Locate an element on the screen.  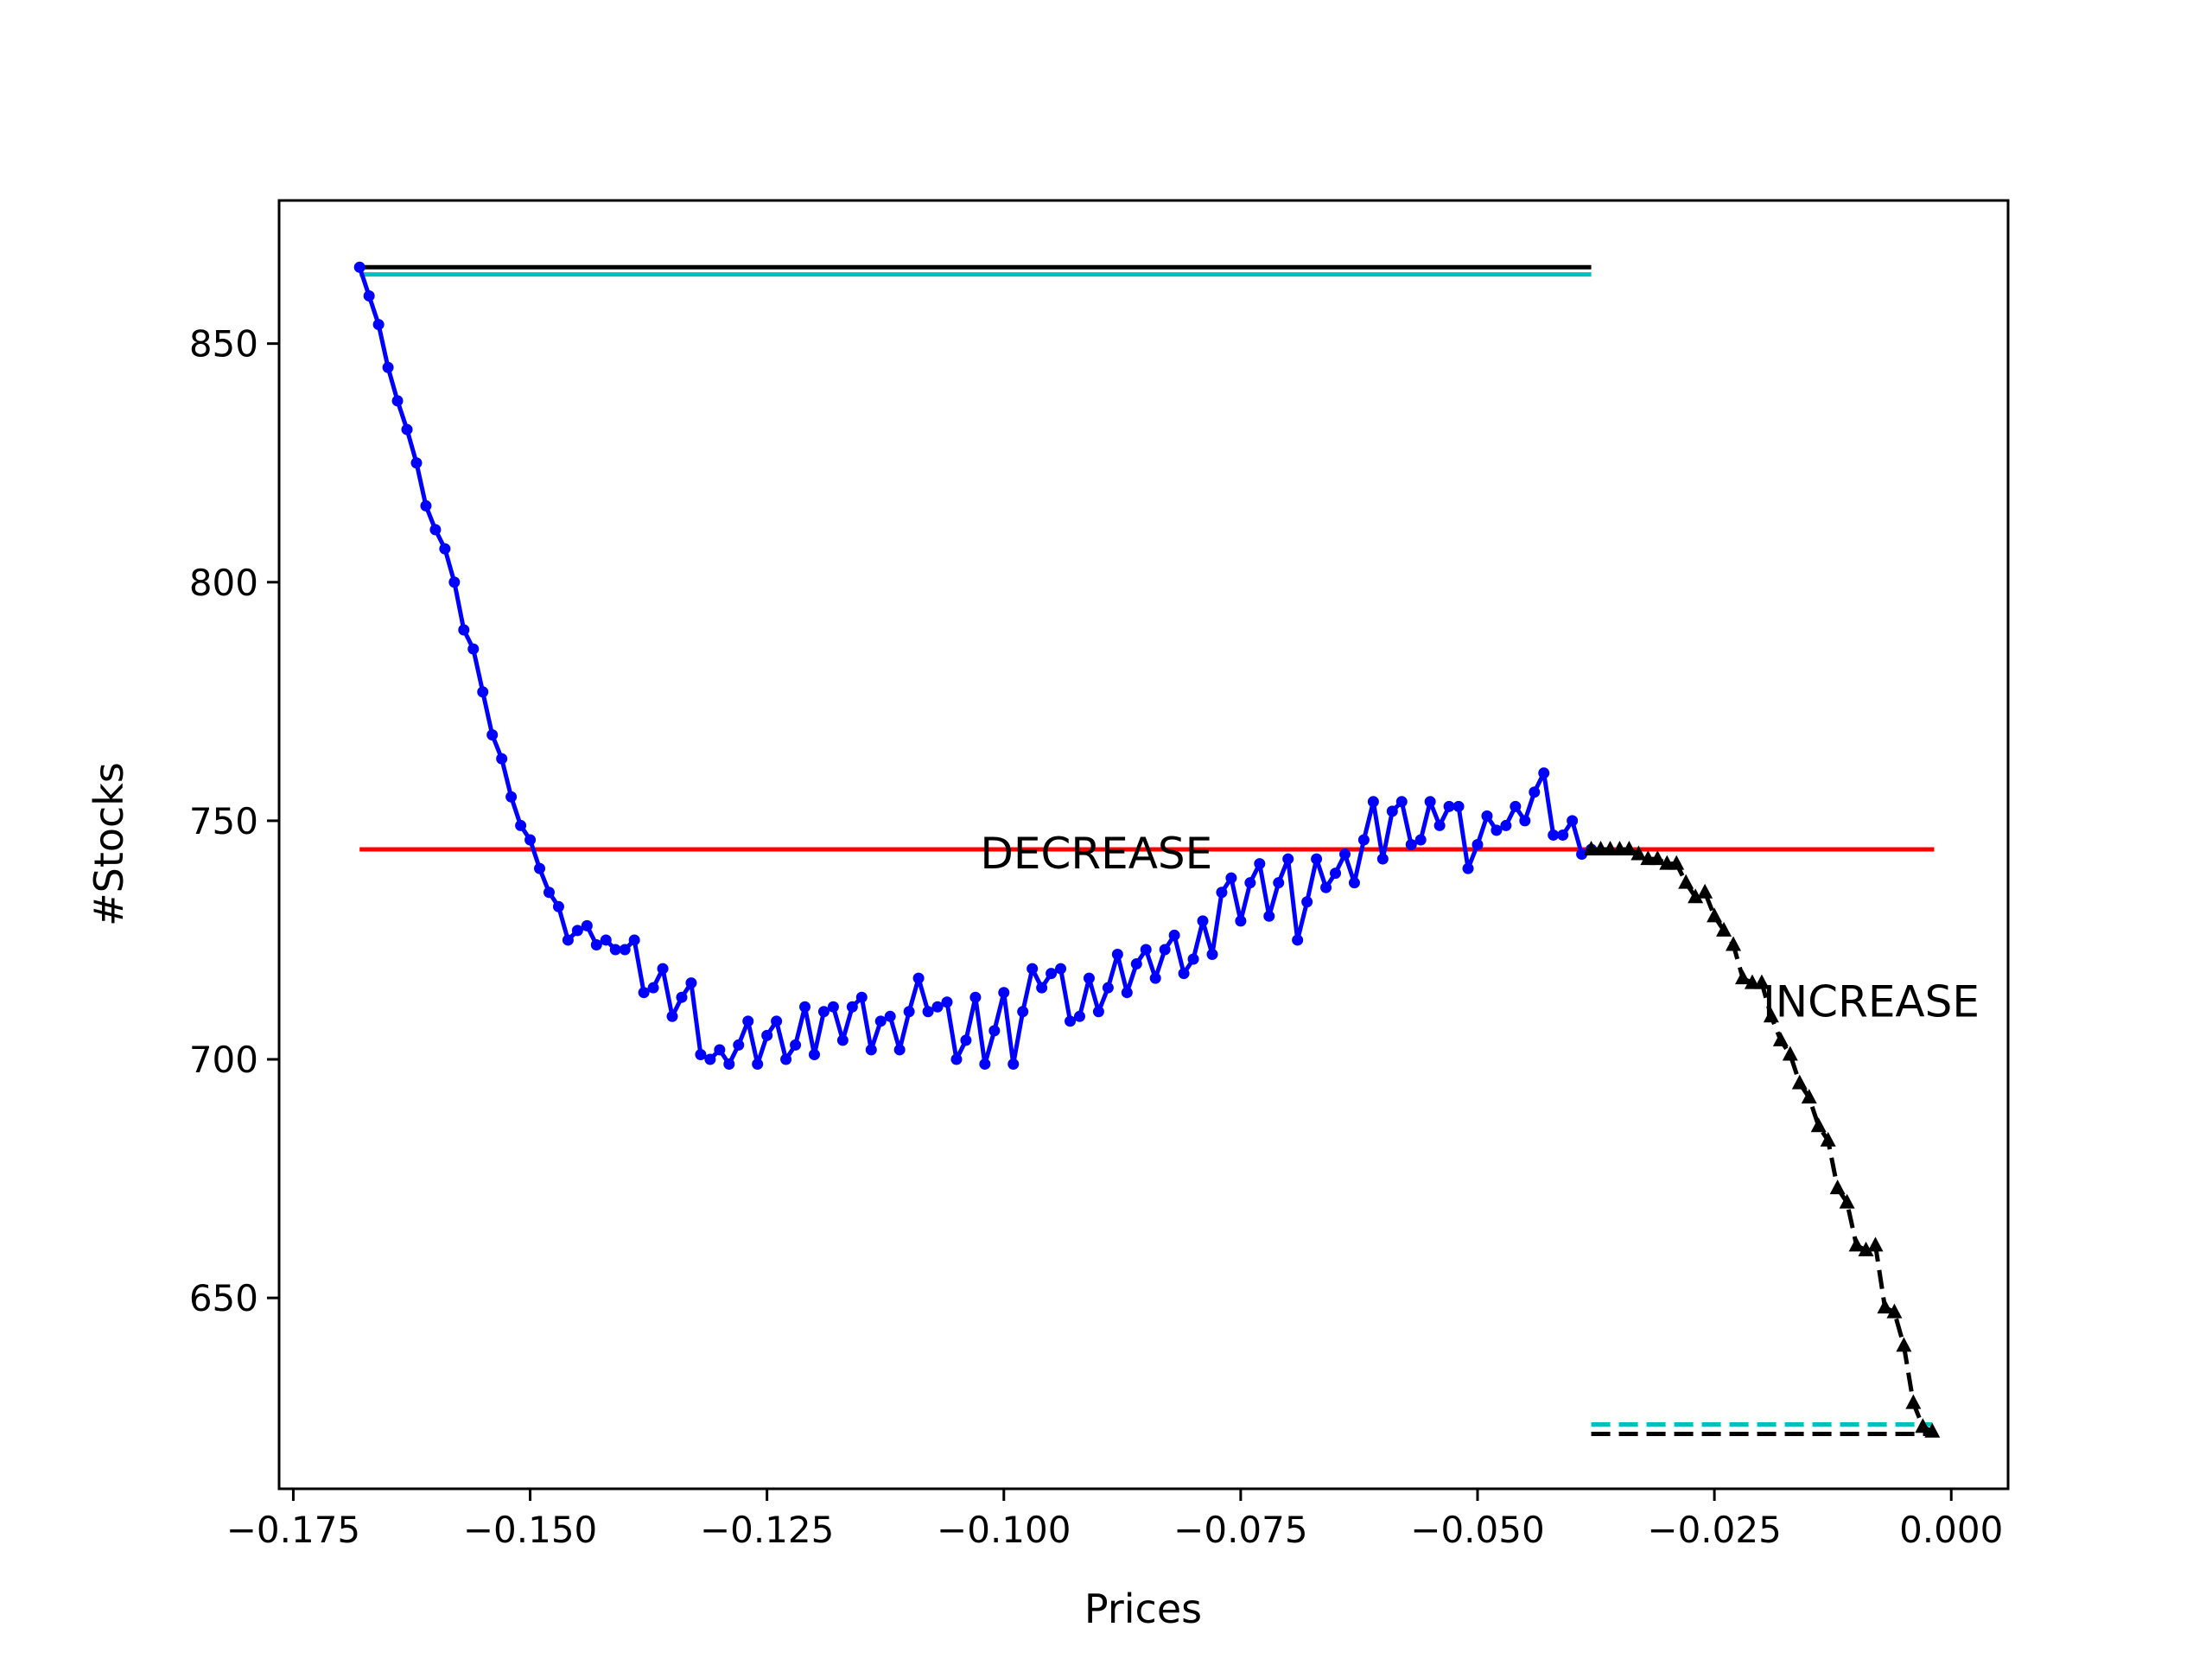
y-tick-label: 800 is located at coordinates (223, 583).